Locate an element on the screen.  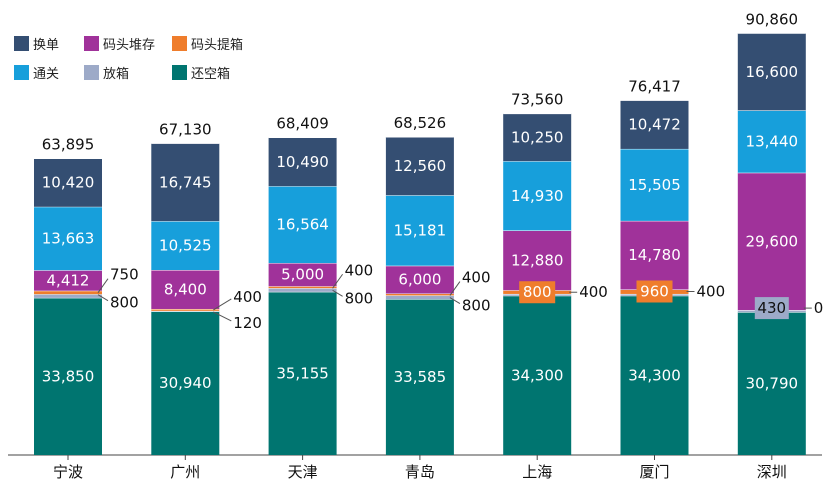
data-label-上海-码头提箱: 800 is located at coordinates (537, 292).